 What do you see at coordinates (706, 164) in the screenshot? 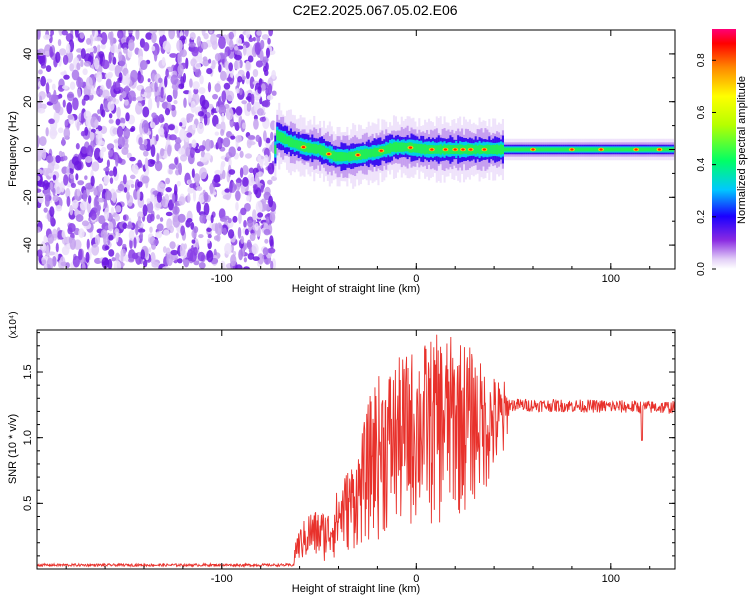
I see `colorbar-ticks: 0.0 0.2 0.4 0.6 0.8` at bounding box center [706, 164].